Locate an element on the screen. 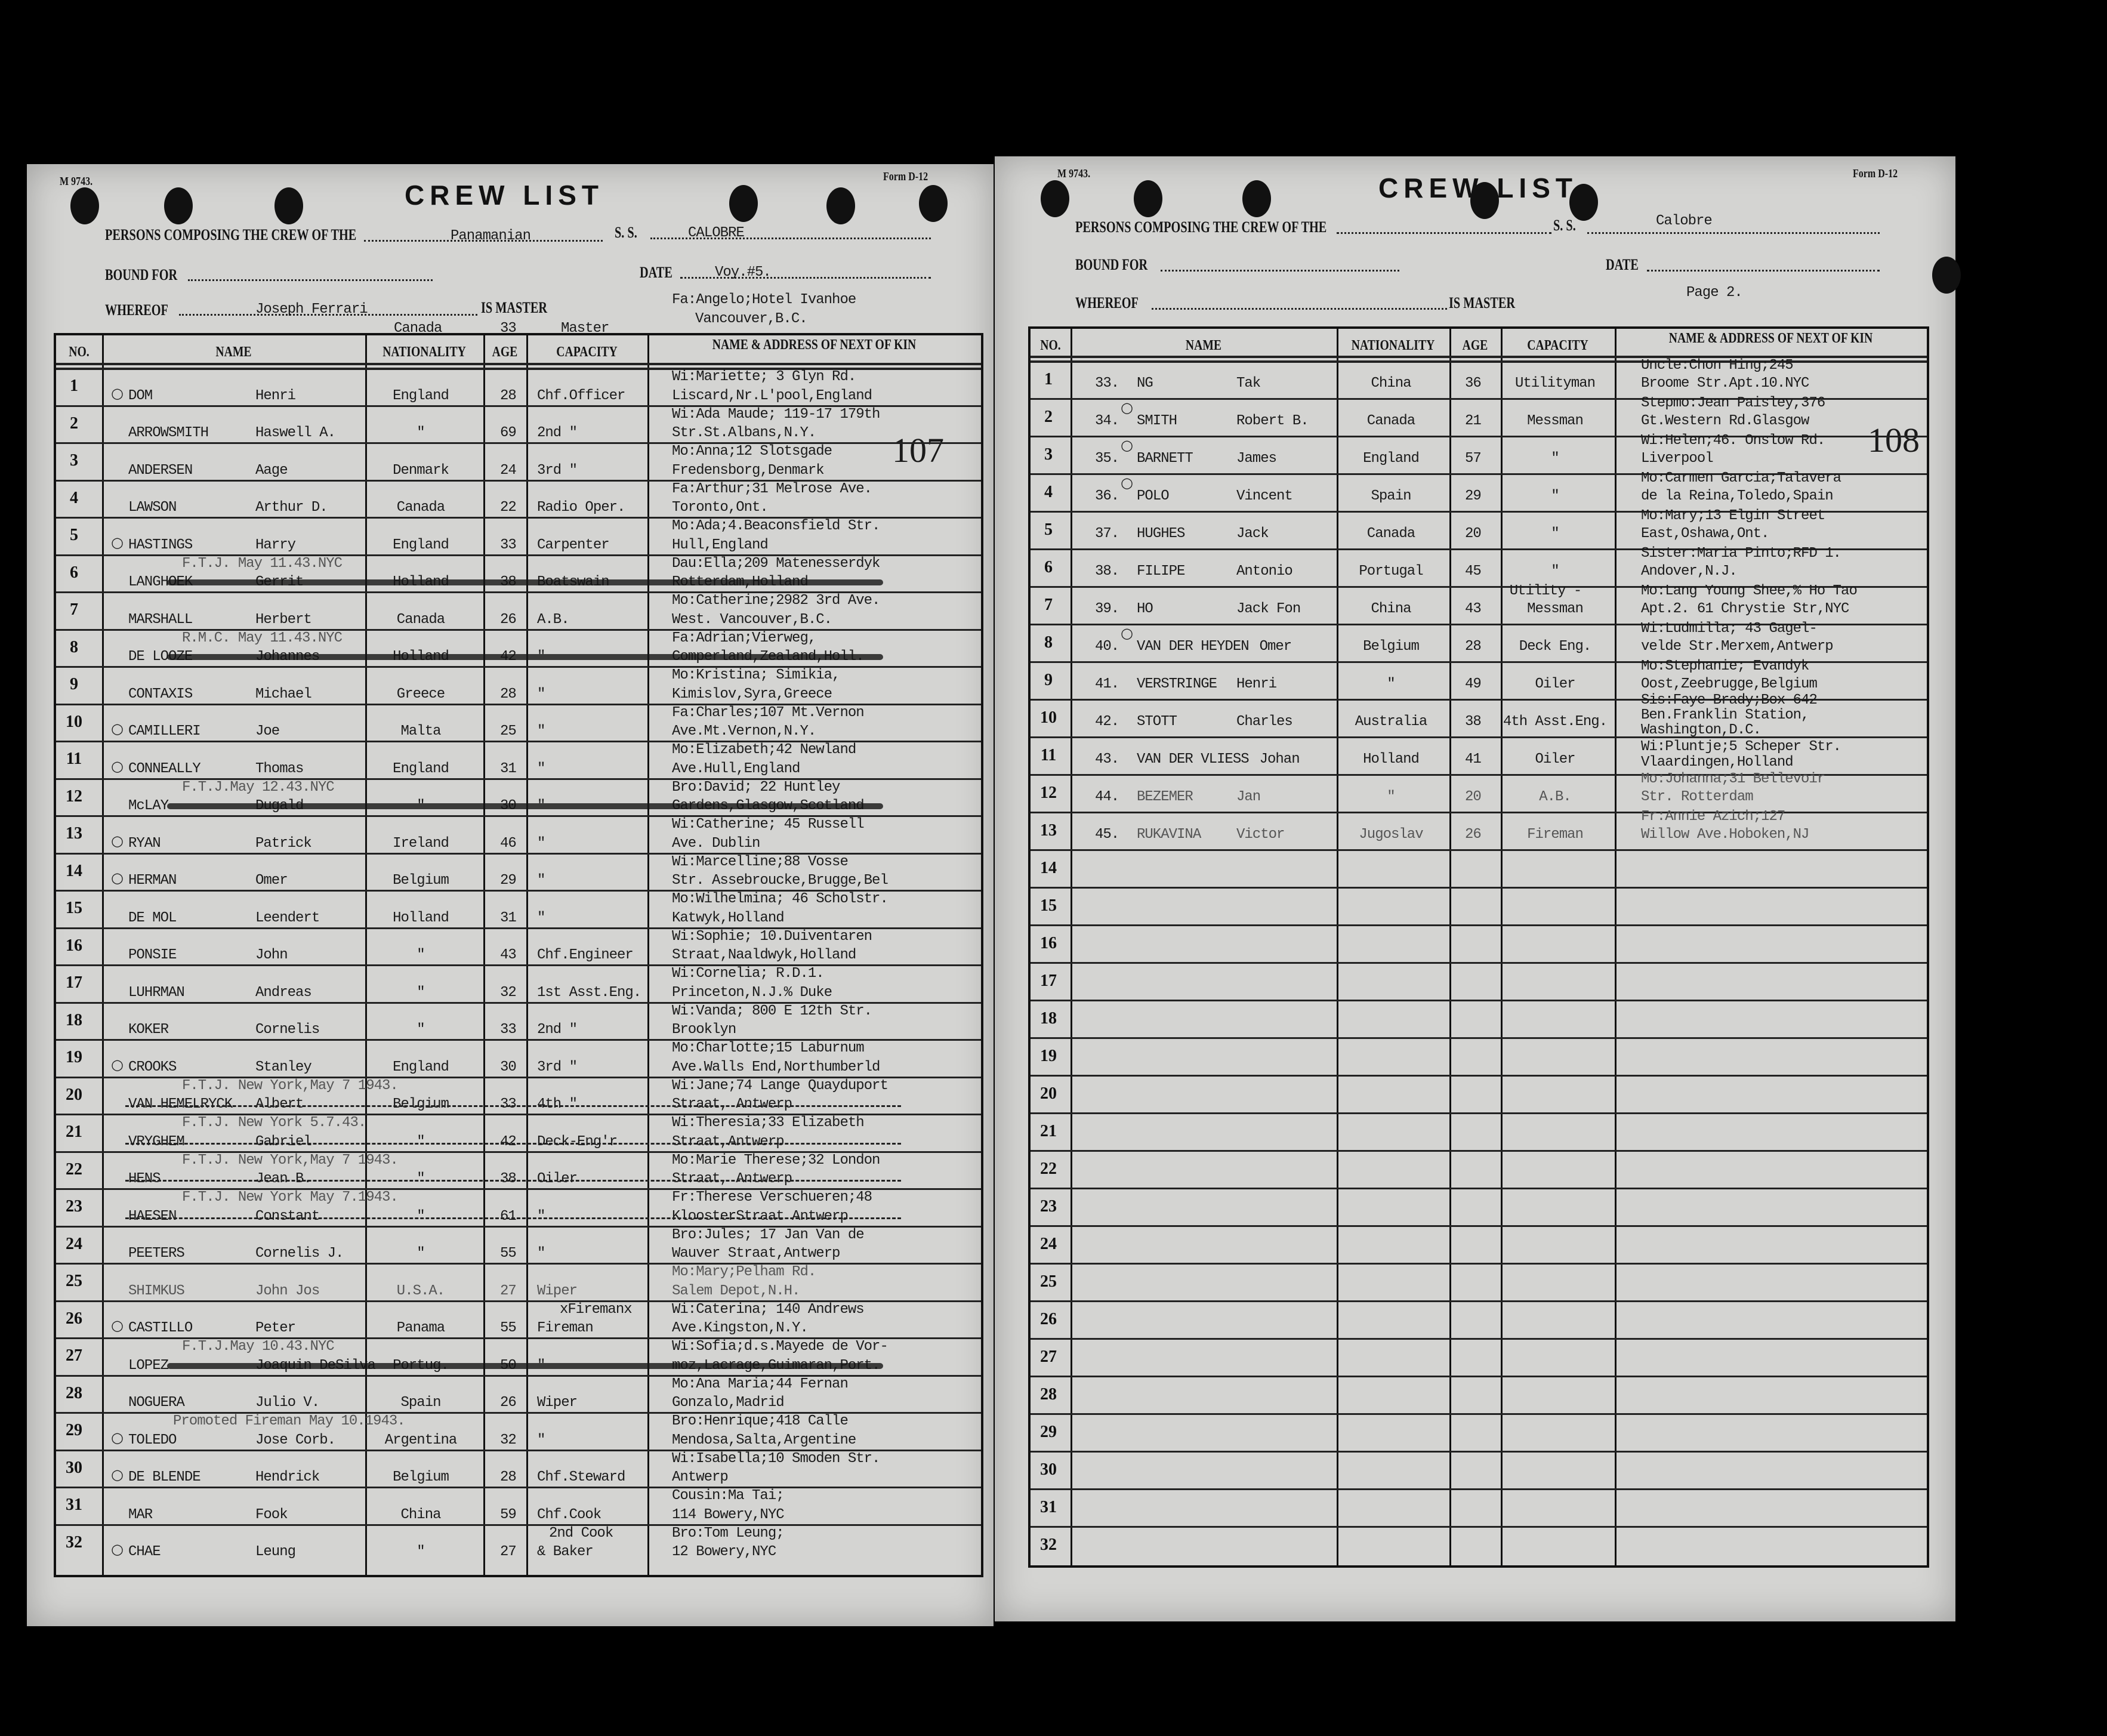 This screenshot has height=1736, width=2107. crew-age: 55 is located at coordinates (508, 1253).